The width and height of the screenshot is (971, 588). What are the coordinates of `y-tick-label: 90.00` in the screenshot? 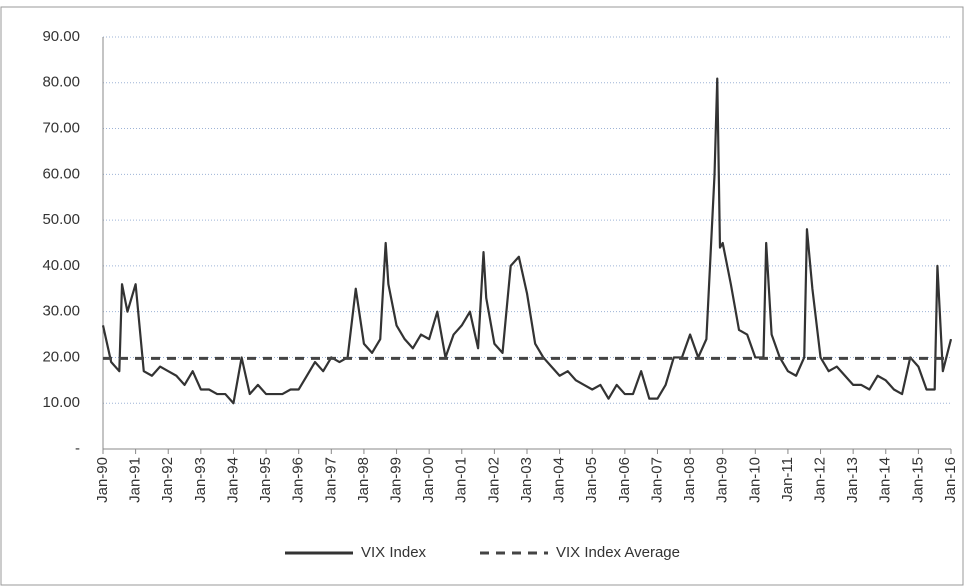 It's located at (61, 36).